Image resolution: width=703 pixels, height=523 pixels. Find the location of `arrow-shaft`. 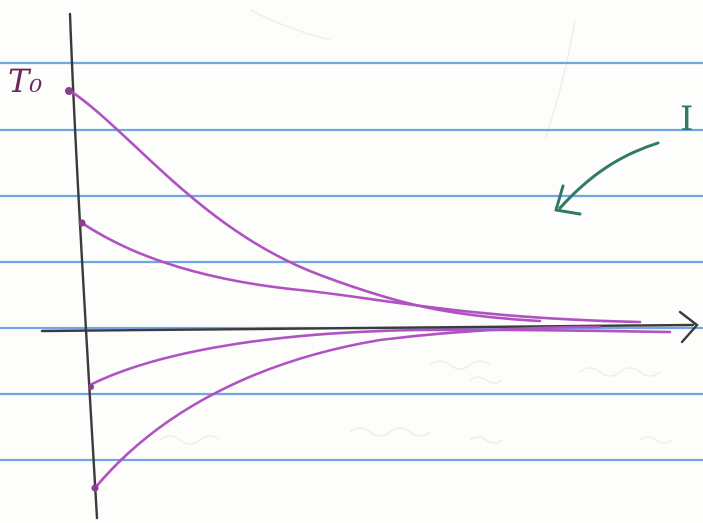

arrow-shaft is located at coordinates (609, 175).